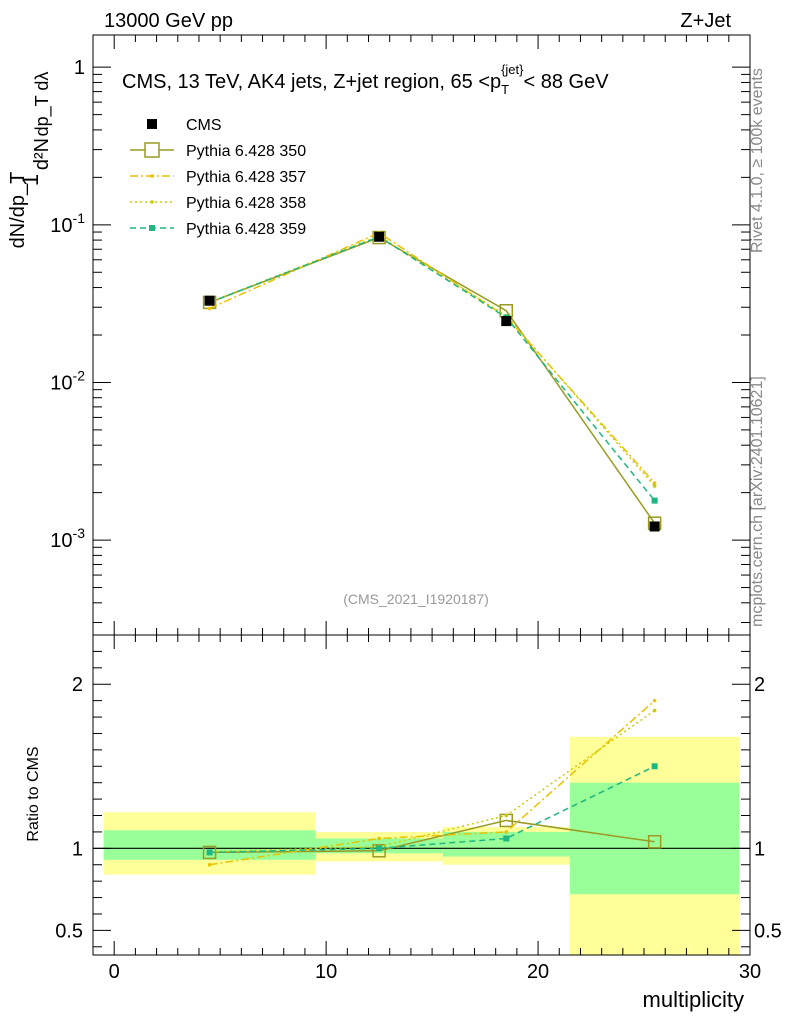 The width and height of the screenshot is (786, 1024). What do you see at coordinates (69, 931) in the screenshot?
I see `ratio-y-tick-label: 0.5` at bounding box center [69, 931].